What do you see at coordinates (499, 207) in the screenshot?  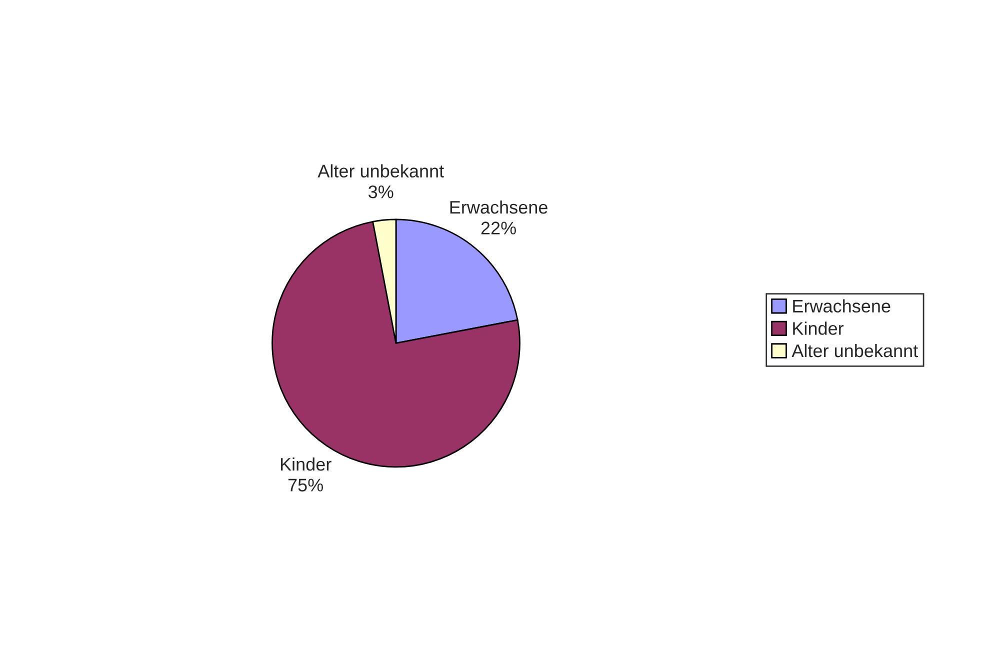 I see `slice-label: Erwachsene` at bounding box center [499, 207].